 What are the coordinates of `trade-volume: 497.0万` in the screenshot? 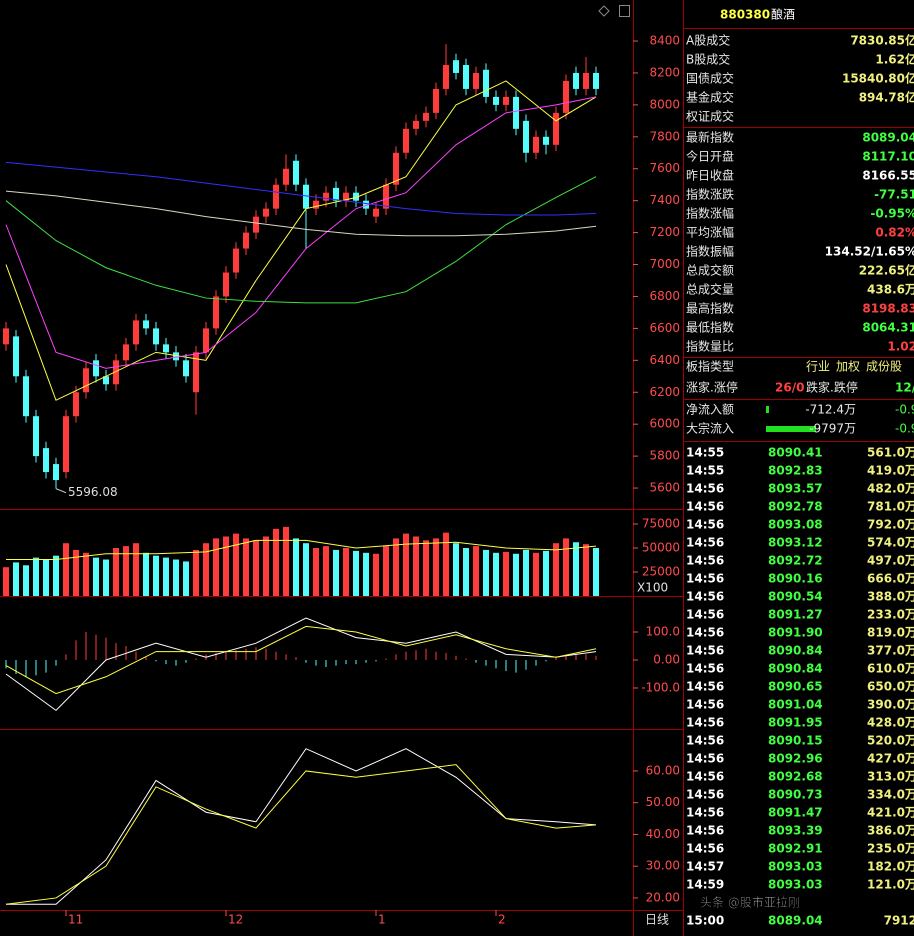 It's located at (890, 561).